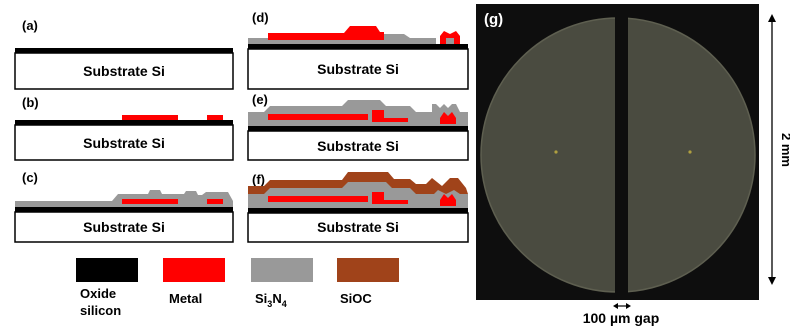 The image size is (790, 329). I want to click on panel-e-tag: (e), so click(260, 99).